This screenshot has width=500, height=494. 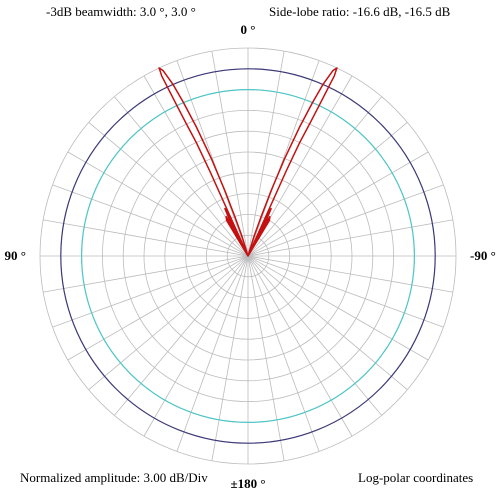 I want to click on pattern-line, so click(x=248, y=162).